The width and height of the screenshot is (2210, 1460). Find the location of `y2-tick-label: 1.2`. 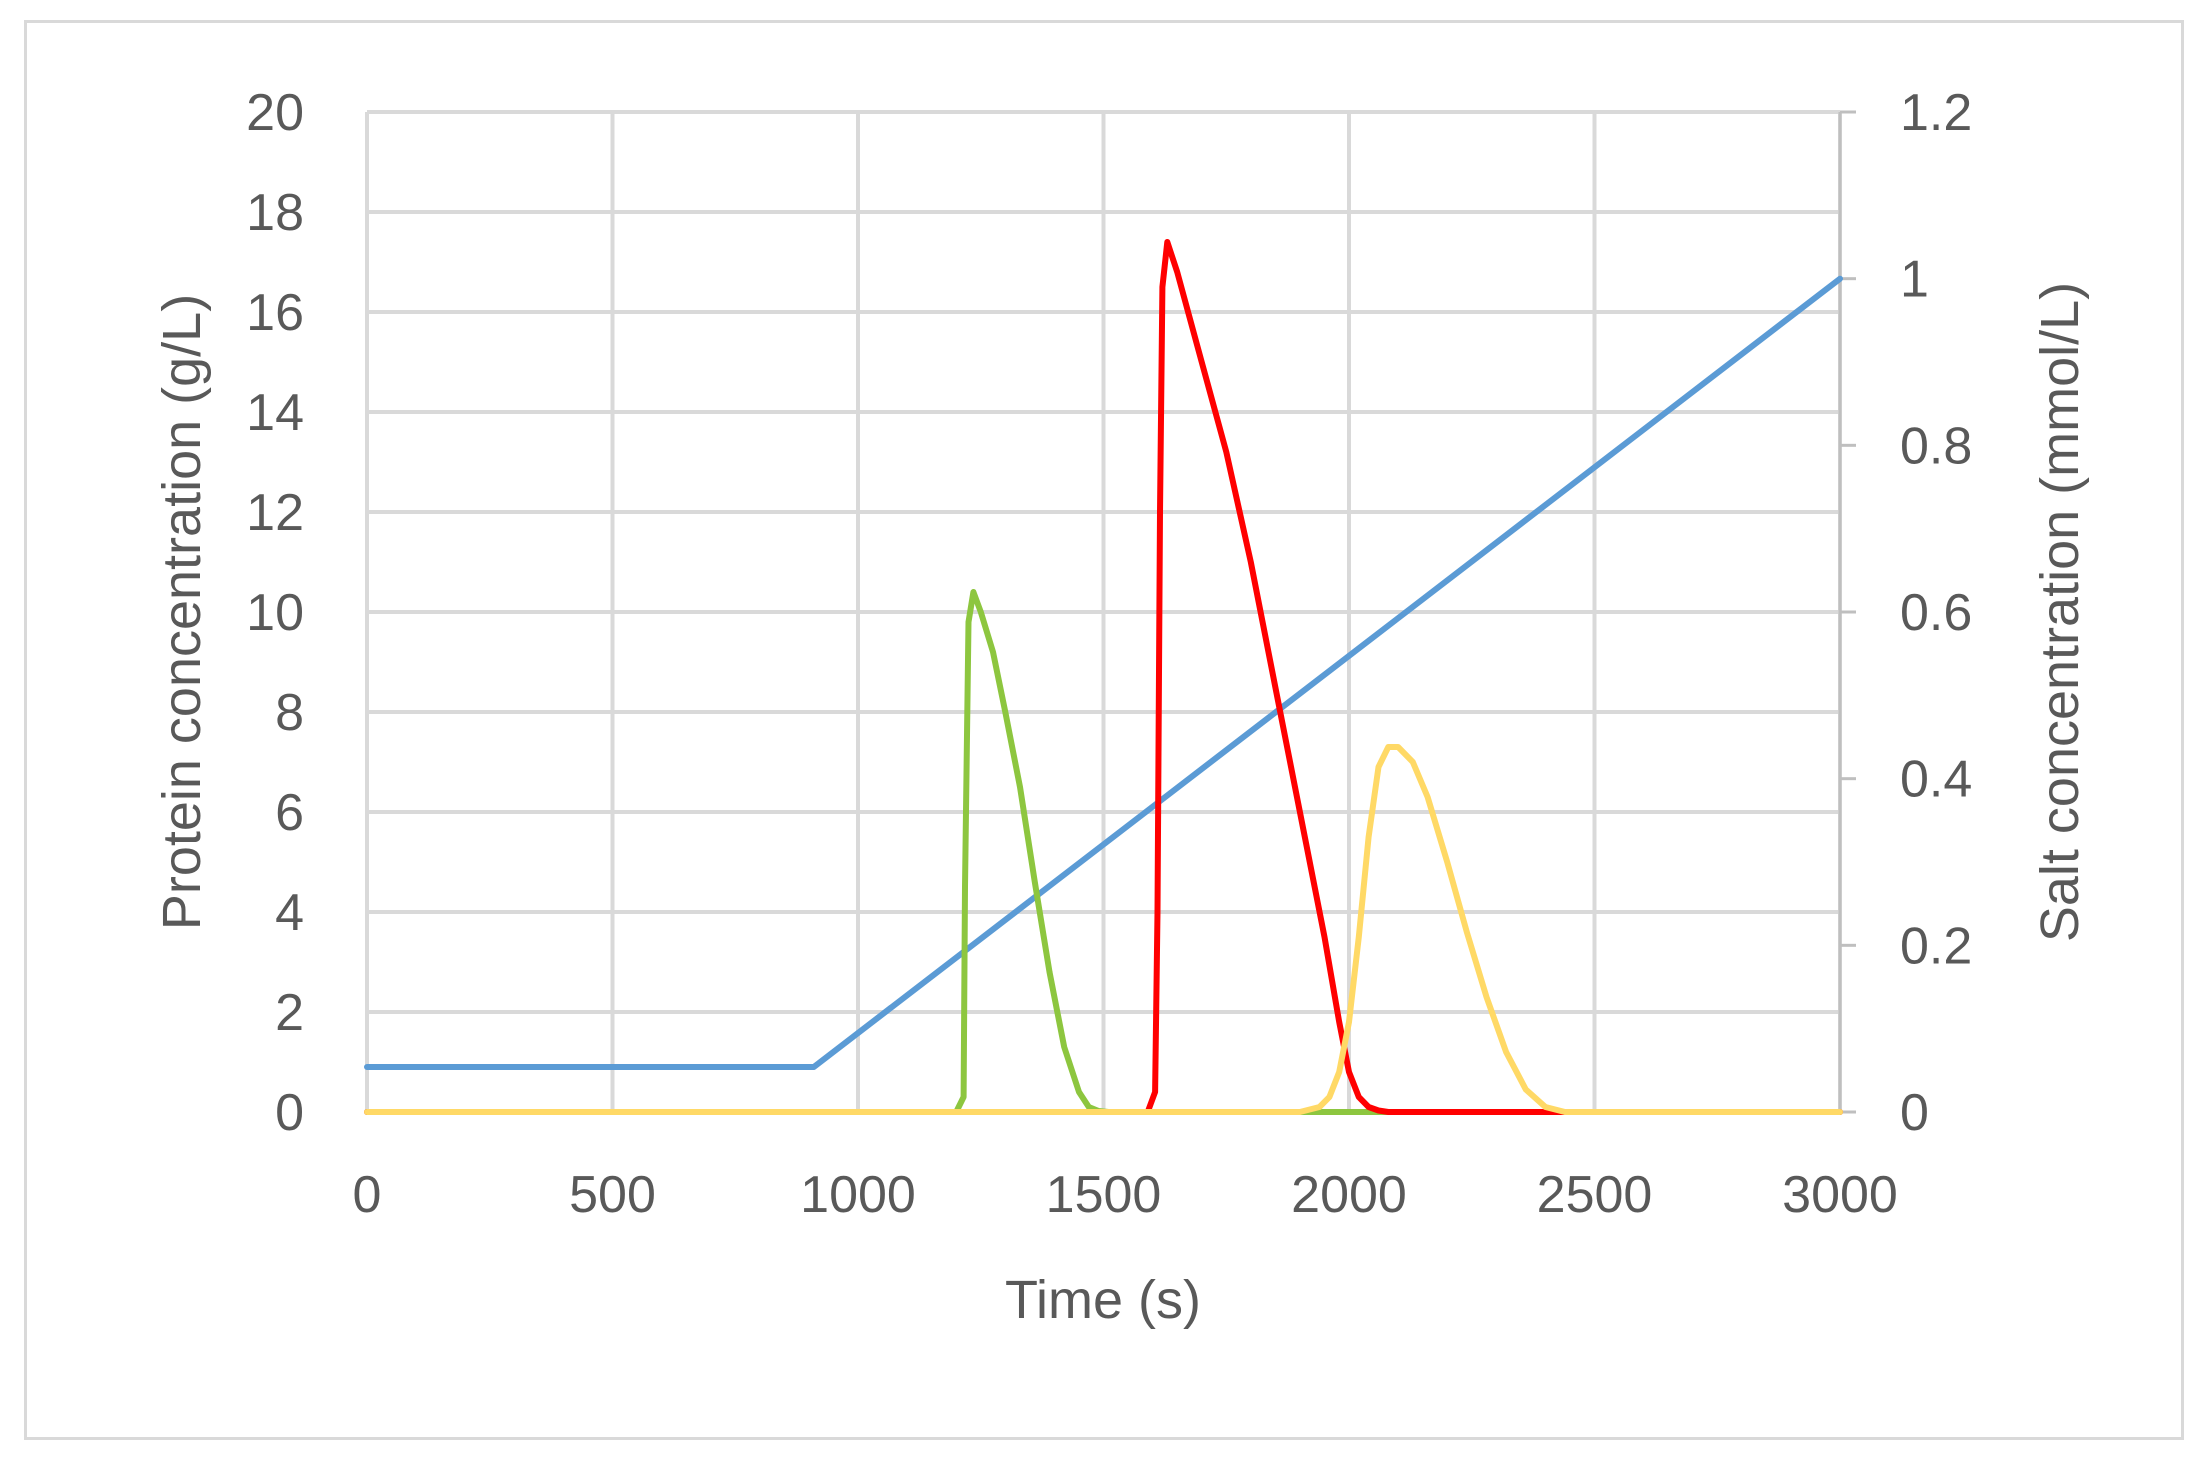

y2-tick-label: 1.2 is located at coordinates (1936, 113).